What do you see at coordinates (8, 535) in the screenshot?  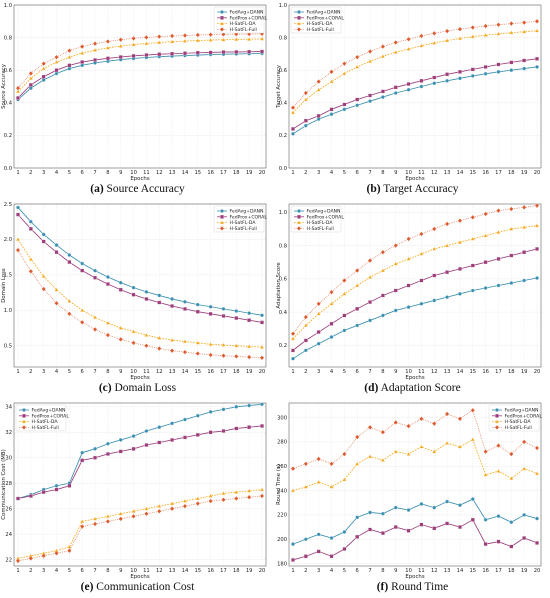 I see `y-tick-label: 24` at bounding box center [8, 535].